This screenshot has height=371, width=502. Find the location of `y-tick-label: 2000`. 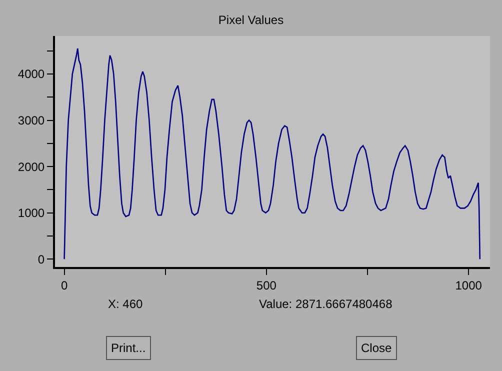

y-tick-label: 2000 is located at coordinates (31, 167).